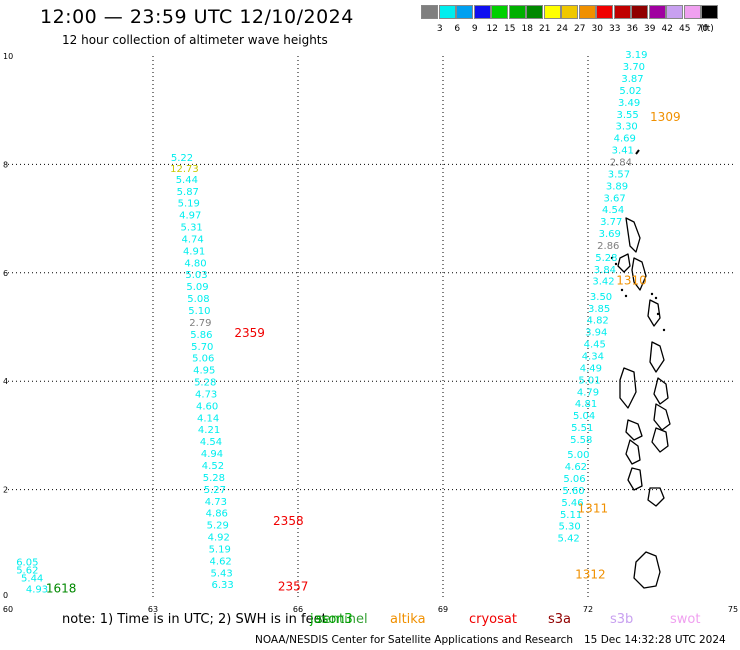 The height and width of the screenshot is (650, 740). What do you see at coordinates (596, 333) in the screenshot?
I see `wave-height-label: 3.94` at bounding box center [596, 333].